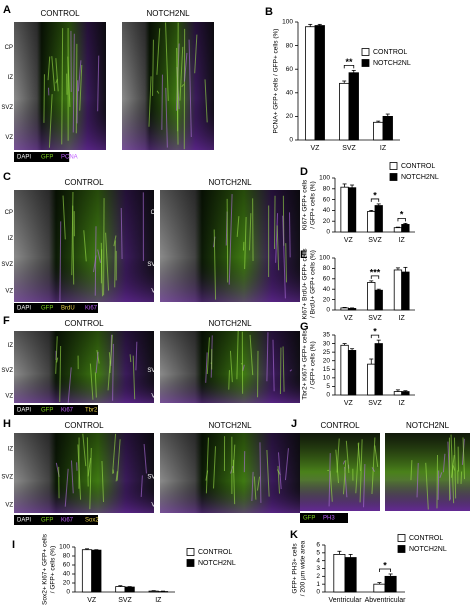  What do you see at coordinates (155, 506) in the screenshot?
I see `zone-label: VZ` at bounding box center [155, 506].